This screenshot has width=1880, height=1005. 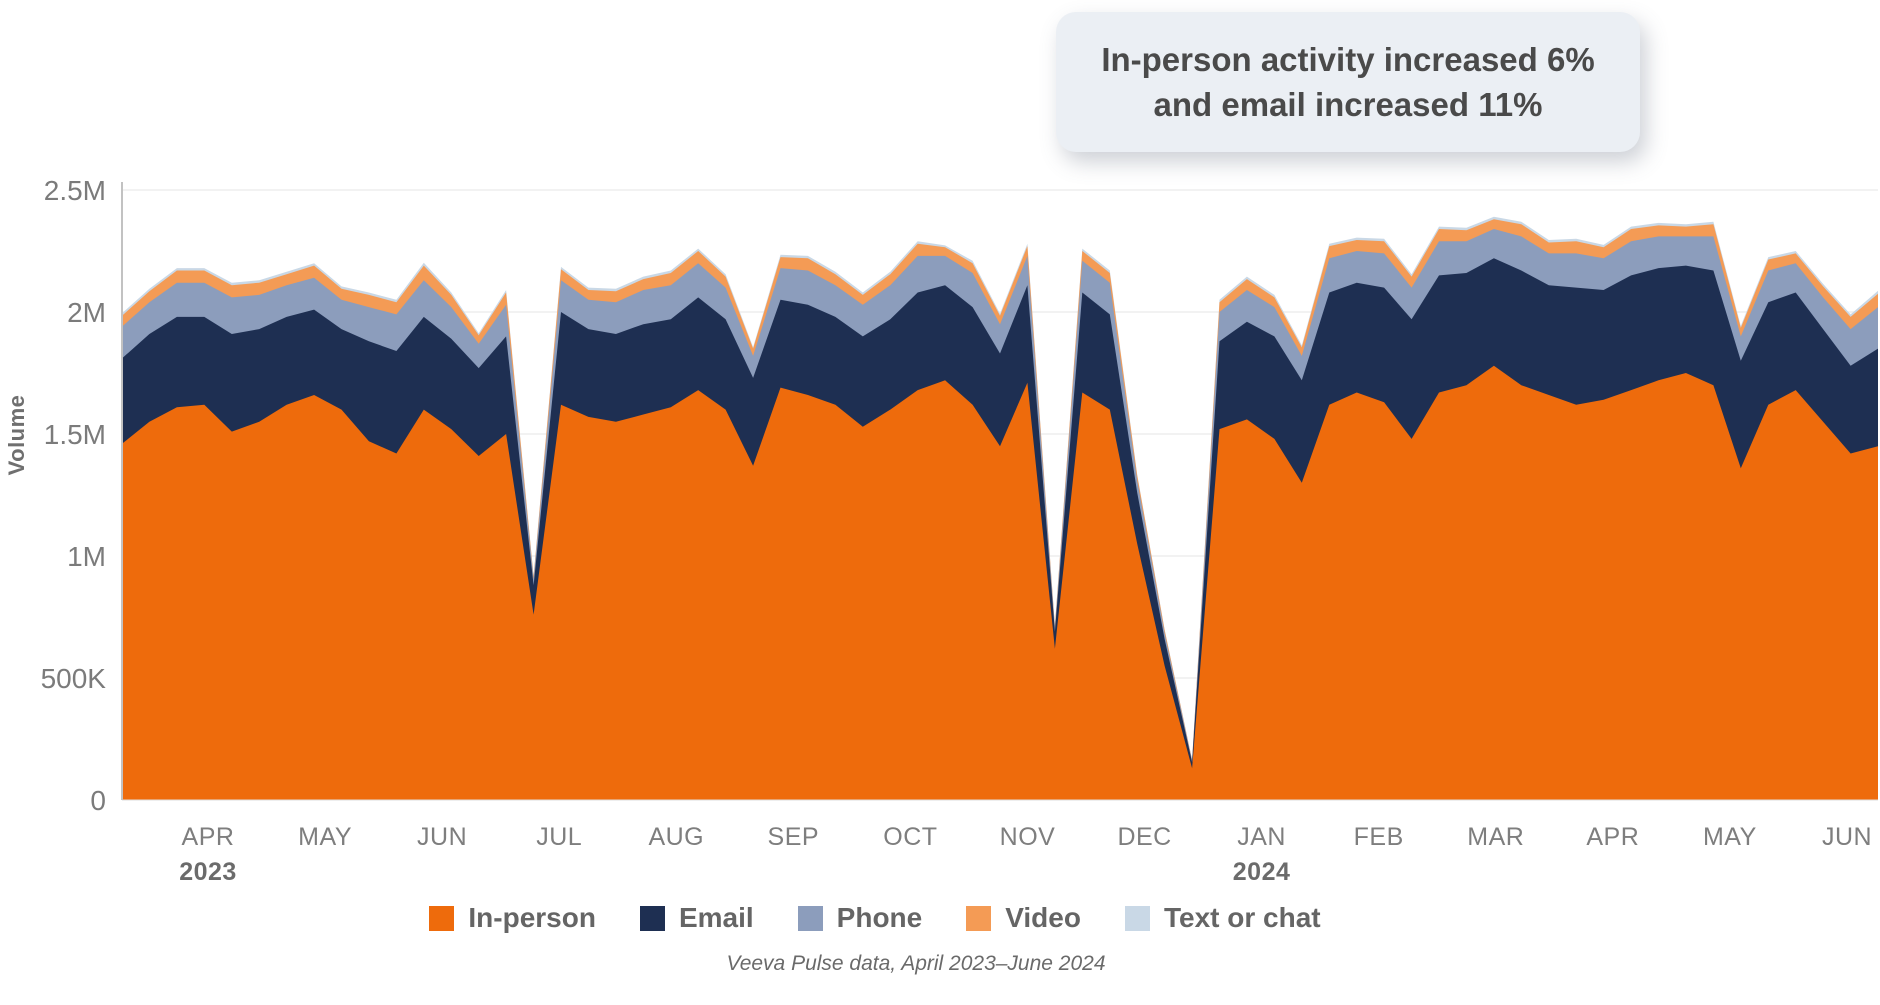 I want to click on legend-swatch-phone, so click(x=810, y=918).